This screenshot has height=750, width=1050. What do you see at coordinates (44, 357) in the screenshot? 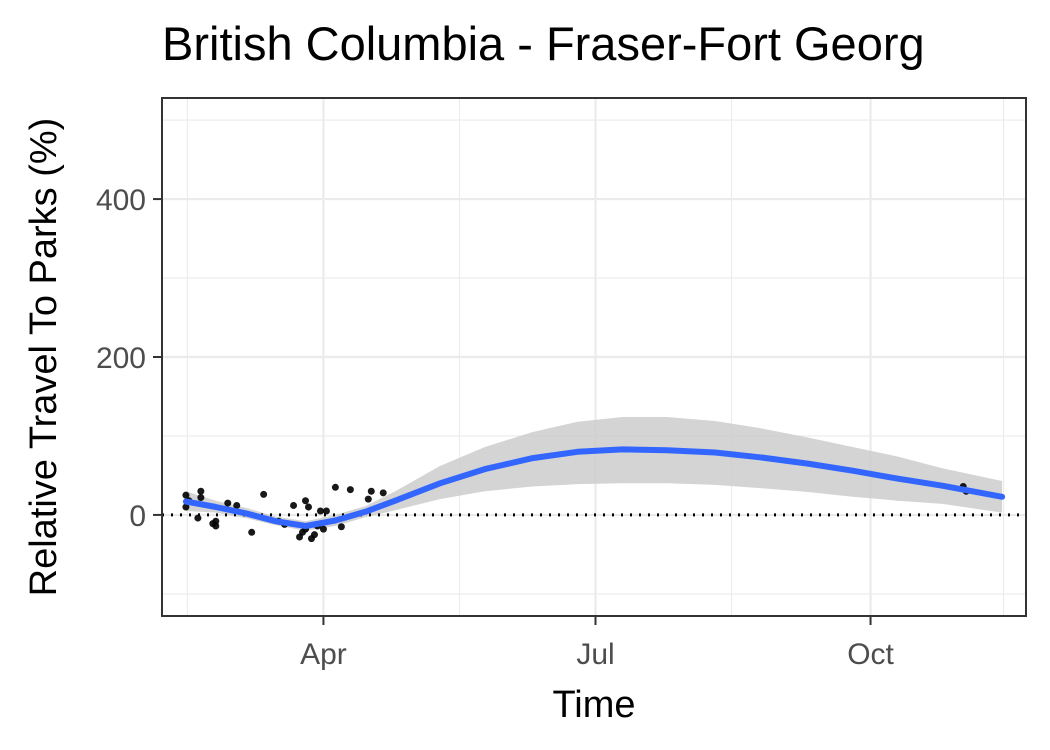
I see `y-axis-title: Relative Travel To Parks (%)` at bounding box center [44, 357].